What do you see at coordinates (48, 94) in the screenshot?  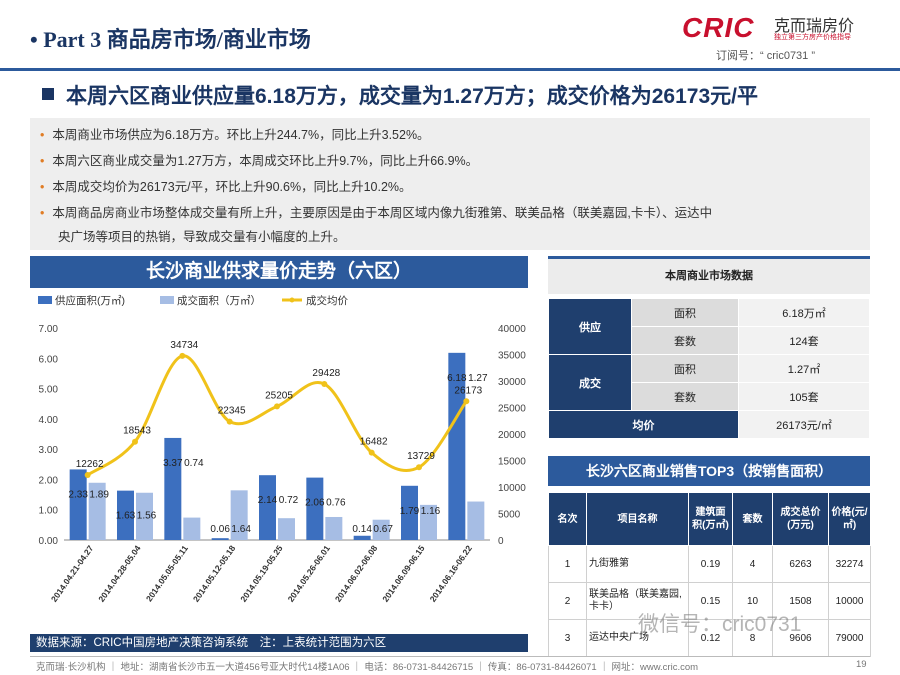 I see `square-bullet-icon` at bounding box center [48, 94].